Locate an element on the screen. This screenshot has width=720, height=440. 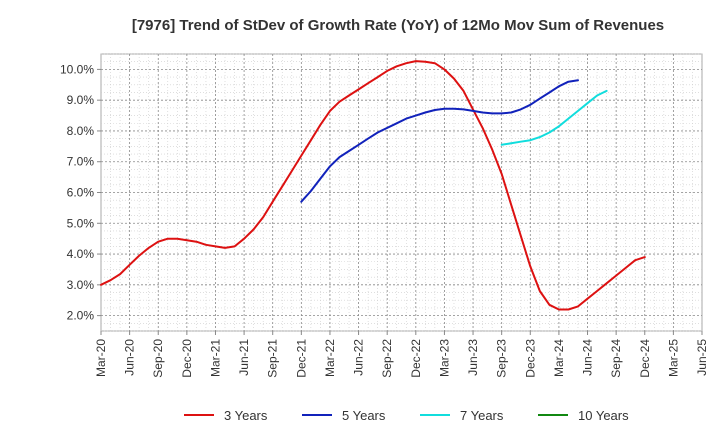
x-tick-label: Sep-22 is located at coordinates (387, 358).